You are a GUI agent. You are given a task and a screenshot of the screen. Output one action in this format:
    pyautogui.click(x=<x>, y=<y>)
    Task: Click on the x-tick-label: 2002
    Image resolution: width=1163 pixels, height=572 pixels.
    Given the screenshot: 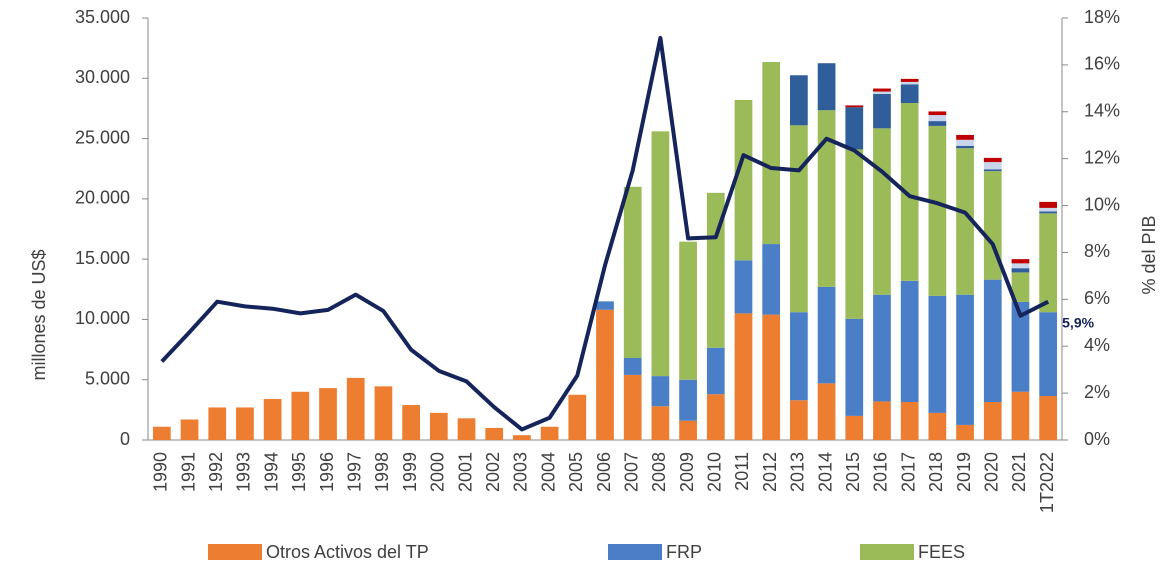 What is the action you would take?
    pyautogui.click(x=493, y=472)
    